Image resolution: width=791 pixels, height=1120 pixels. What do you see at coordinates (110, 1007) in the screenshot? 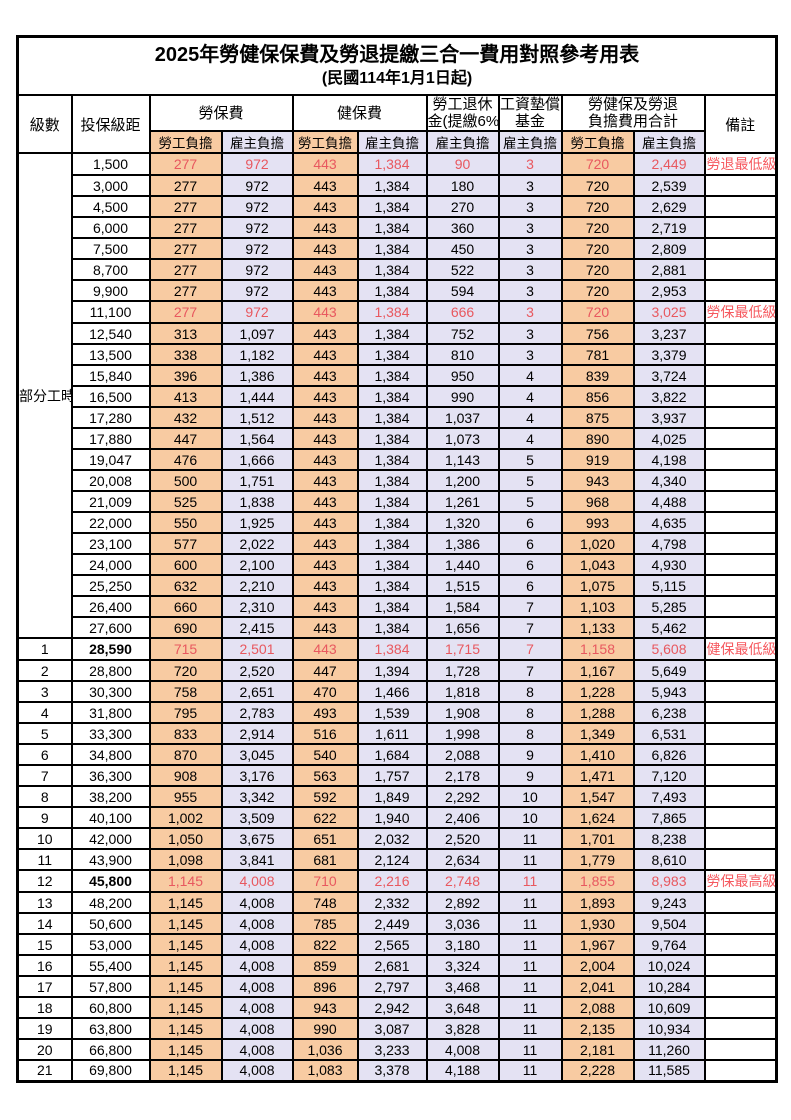
I see `bracket-cell: 60,800` at bounding box center [110, 1007].